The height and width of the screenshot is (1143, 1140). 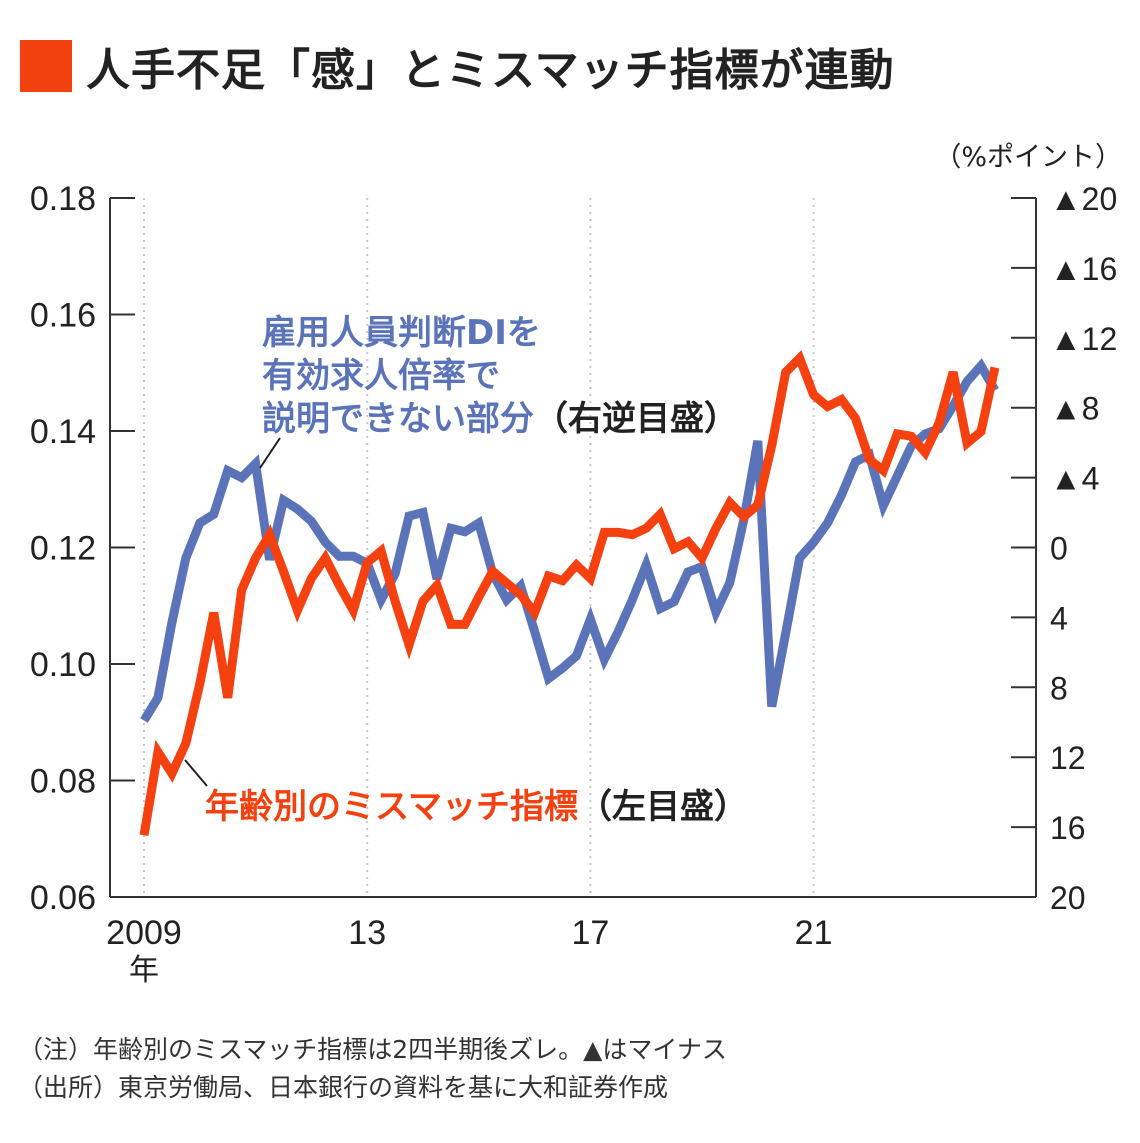 What do you see at coordinates (63, 432) in the screenshot?
I see `left-axis-tick-label: 0.14` at bounding box center [63, 432].